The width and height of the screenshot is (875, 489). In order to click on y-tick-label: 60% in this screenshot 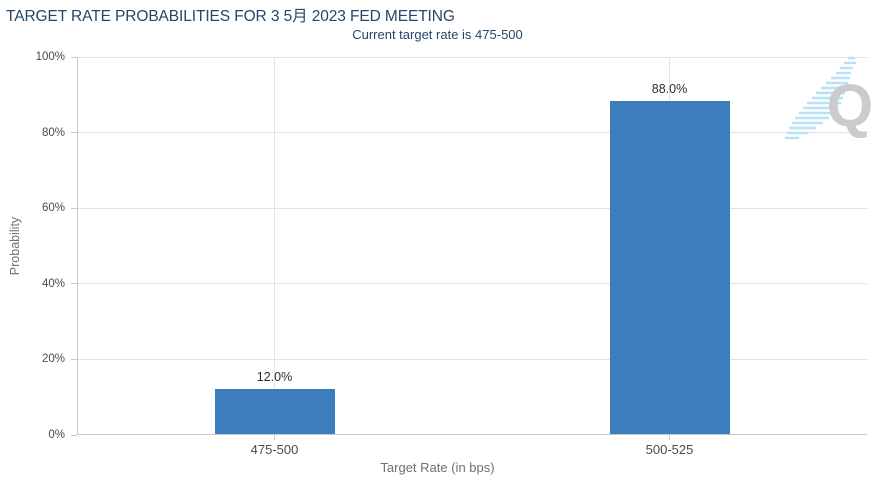, I will do `click(53, 208)`.